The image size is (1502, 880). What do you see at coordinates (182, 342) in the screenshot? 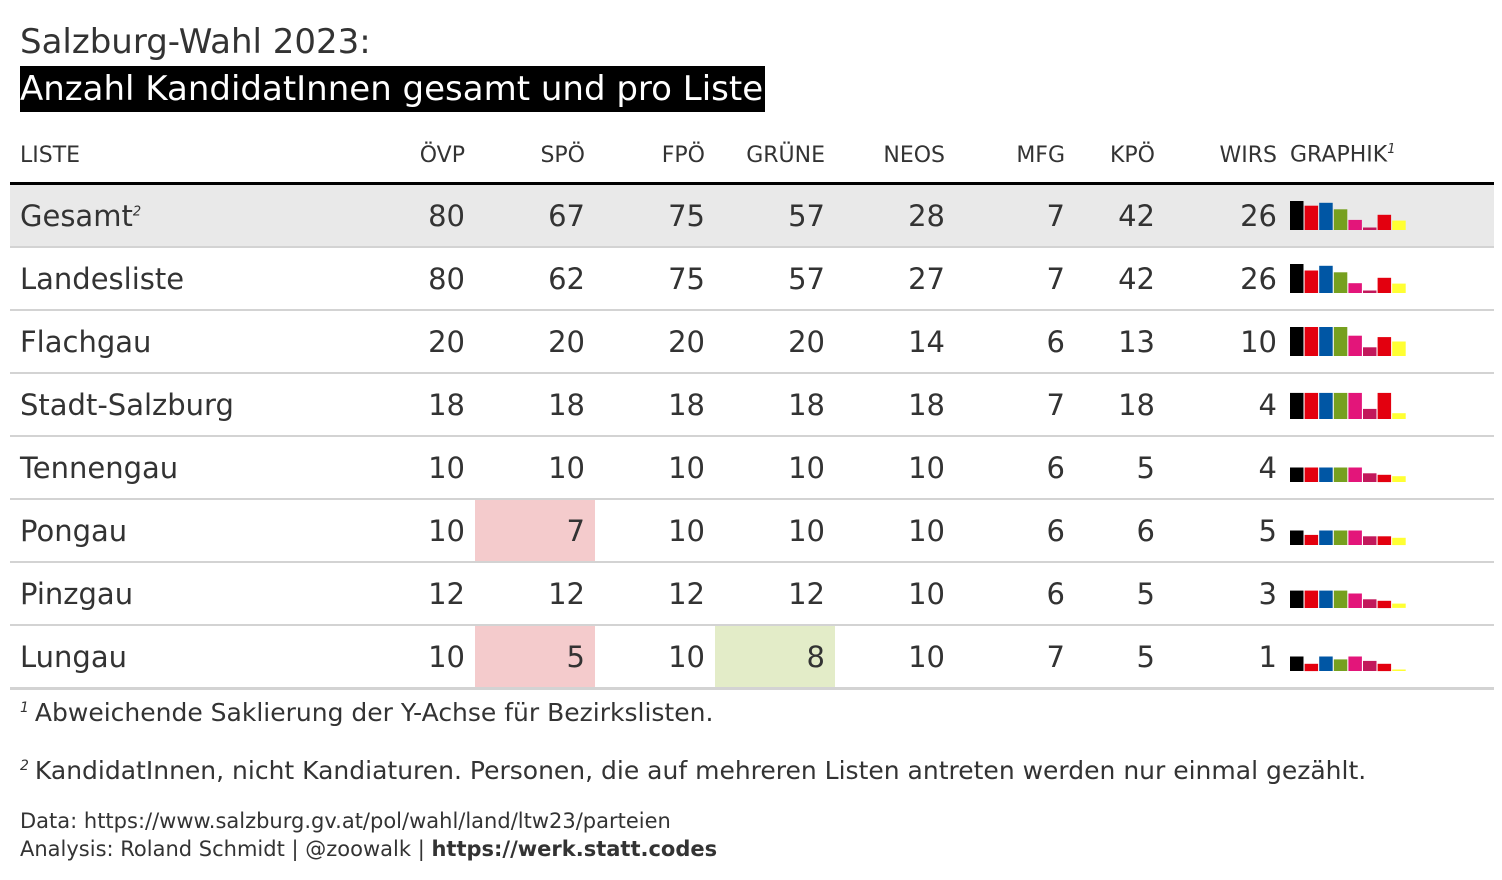
I see `row-label: Flachgau` at bounding box center [182, 342].